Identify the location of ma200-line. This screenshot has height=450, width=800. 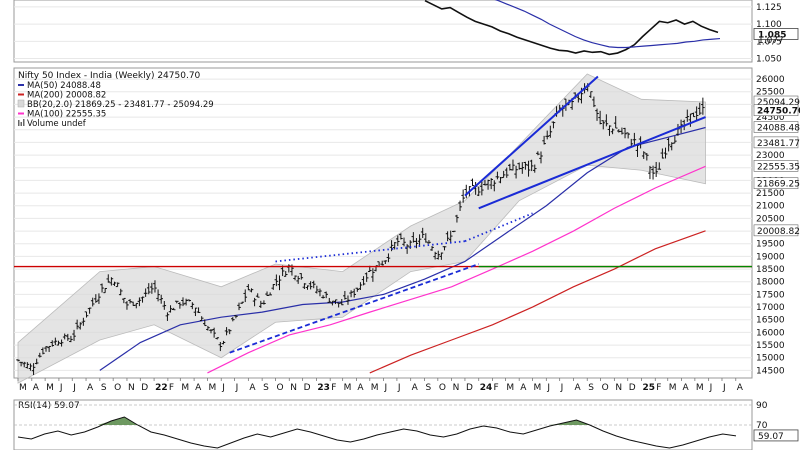
(537, 302).